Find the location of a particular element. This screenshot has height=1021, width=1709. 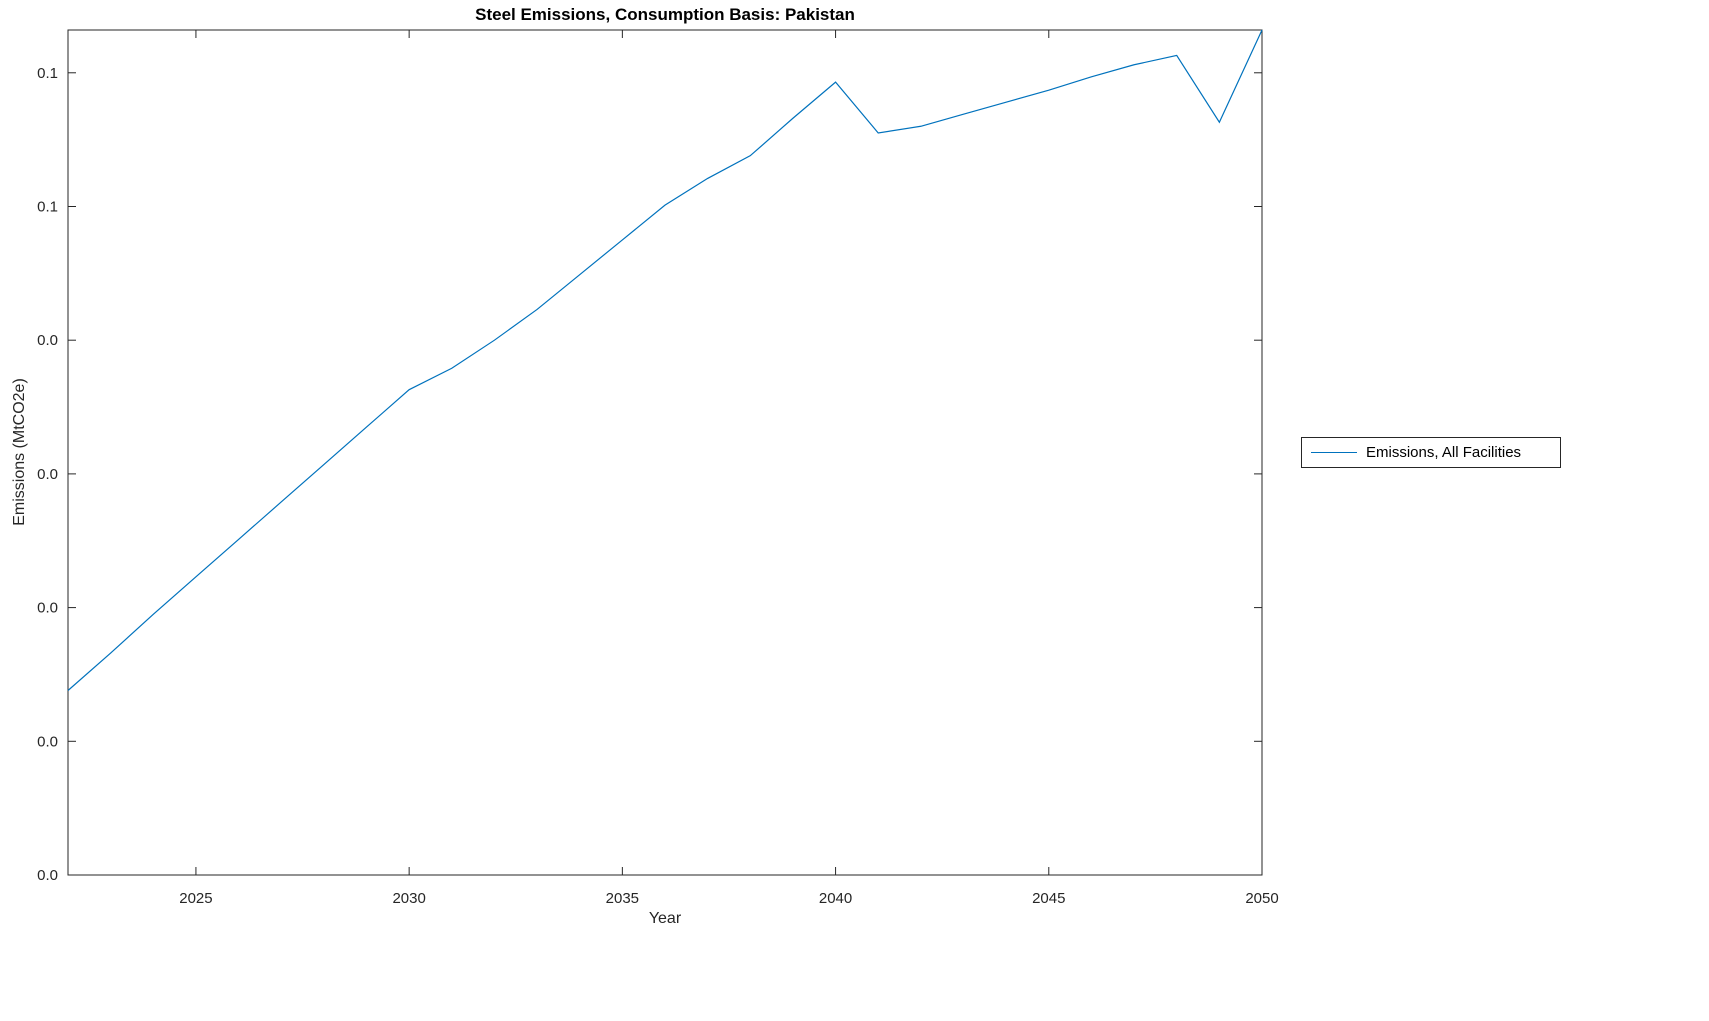

x-axis-label: Year is located at coordinates (665, 918).